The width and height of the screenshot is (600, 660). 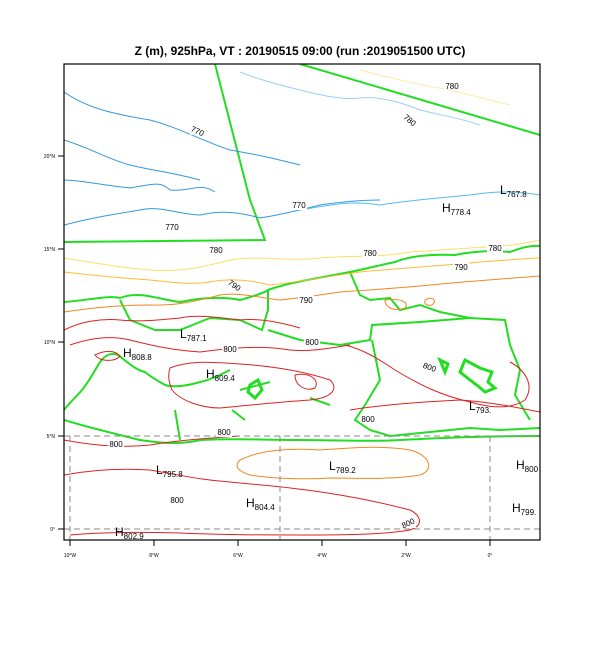 I want to click on x-tick-label: 6°W, so click(x=238, y=556).